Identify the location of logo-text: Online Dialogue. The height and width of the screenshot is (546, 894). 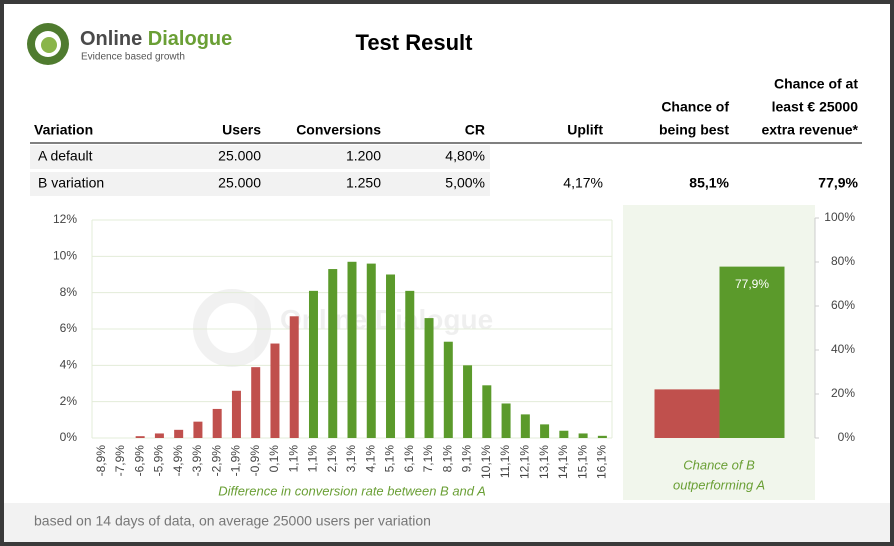
(156, 39).